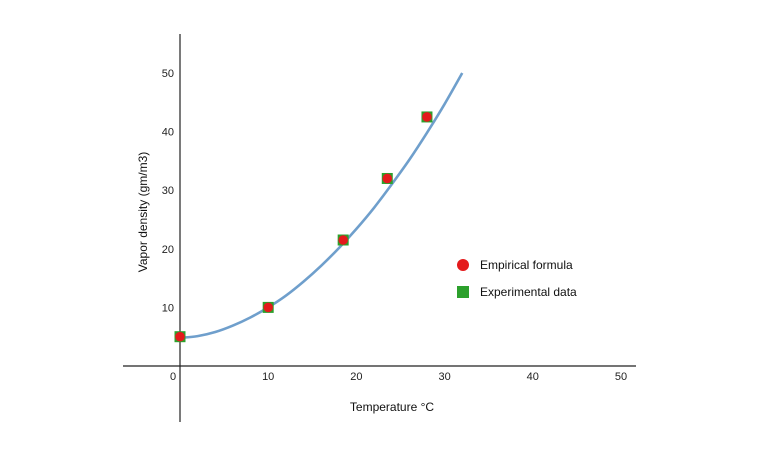  Describe the element at coordinates (143, 212) in the screenshot. I see `y-axis-title: Vapor density (gm/m3)` at that location.